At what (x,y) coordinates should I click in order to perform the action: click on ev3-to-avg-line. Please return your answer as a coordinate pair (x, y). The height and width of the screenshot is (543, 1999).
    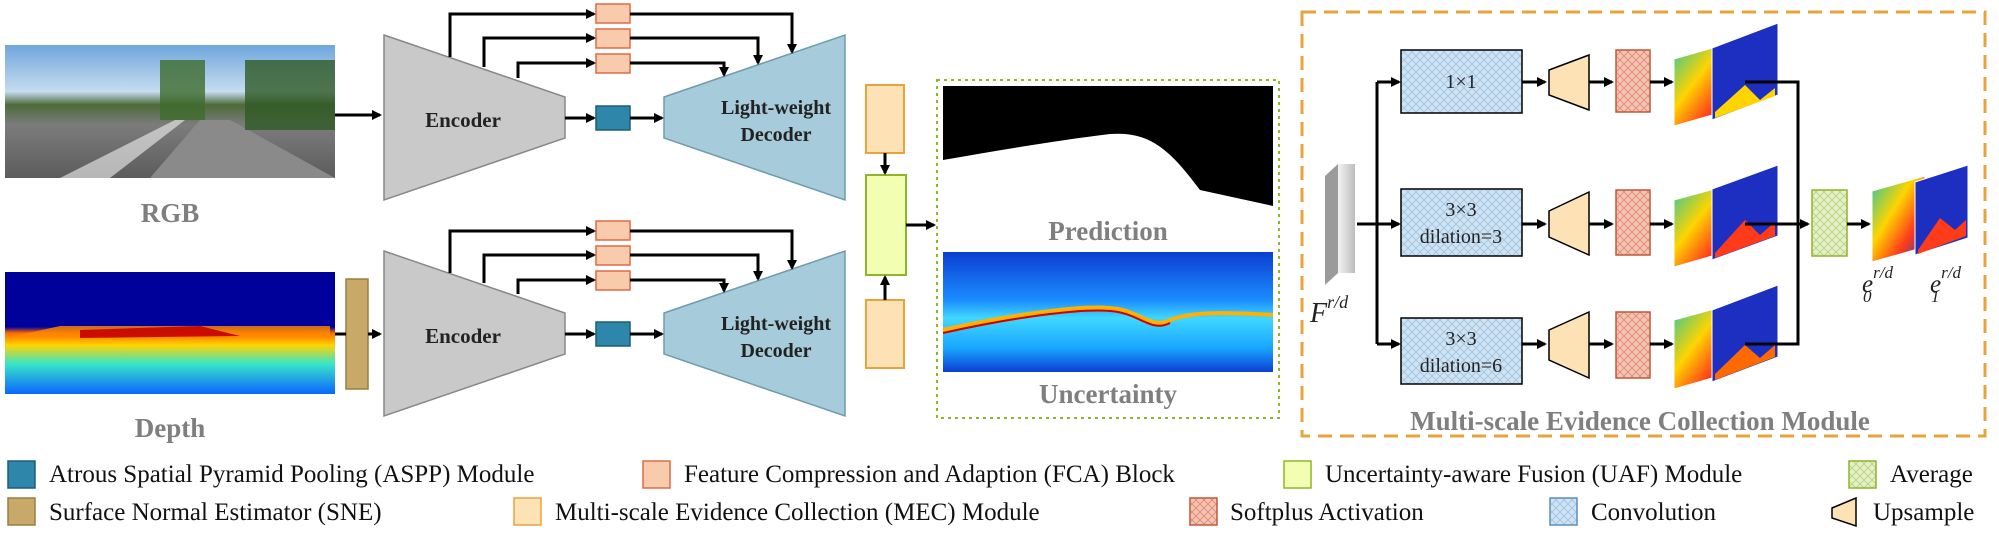
    Looking at the image, I should click on (1772, 285).